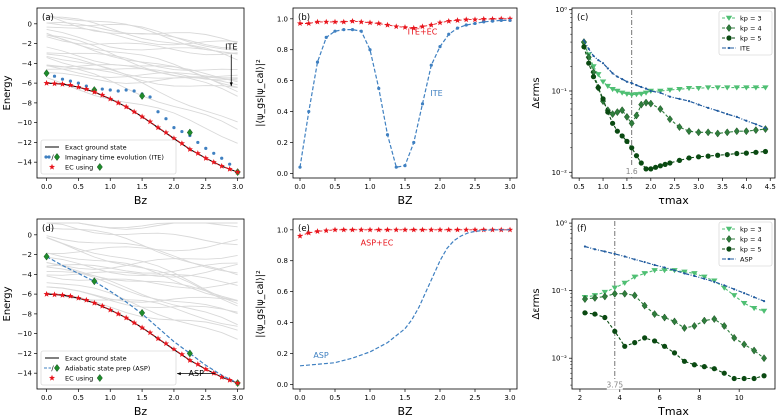 This screenshot has width=781, height=416. I want to click on x-tick-label: 4.5, so click(770, 187).